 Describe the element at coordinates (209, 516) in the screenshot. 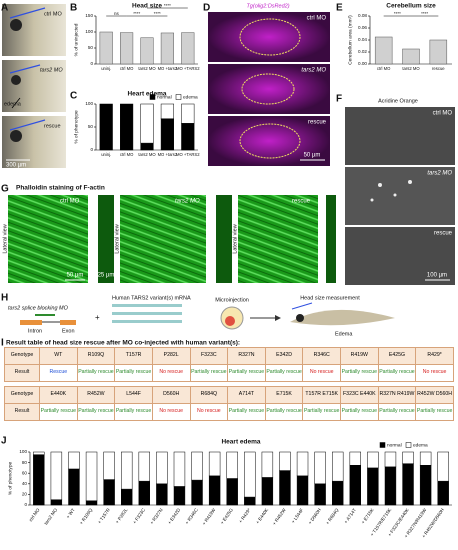

I see `x-tick-label: + R419W` at that location.